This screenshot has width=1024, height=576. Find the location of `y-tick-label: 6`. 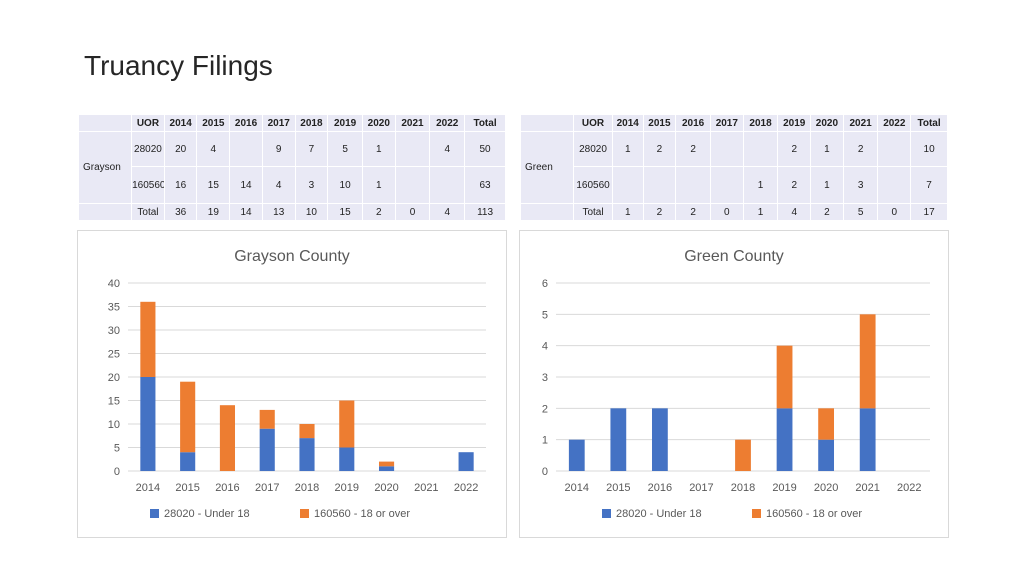

y-tick-label: 6 is located at coordinates (545, 284).